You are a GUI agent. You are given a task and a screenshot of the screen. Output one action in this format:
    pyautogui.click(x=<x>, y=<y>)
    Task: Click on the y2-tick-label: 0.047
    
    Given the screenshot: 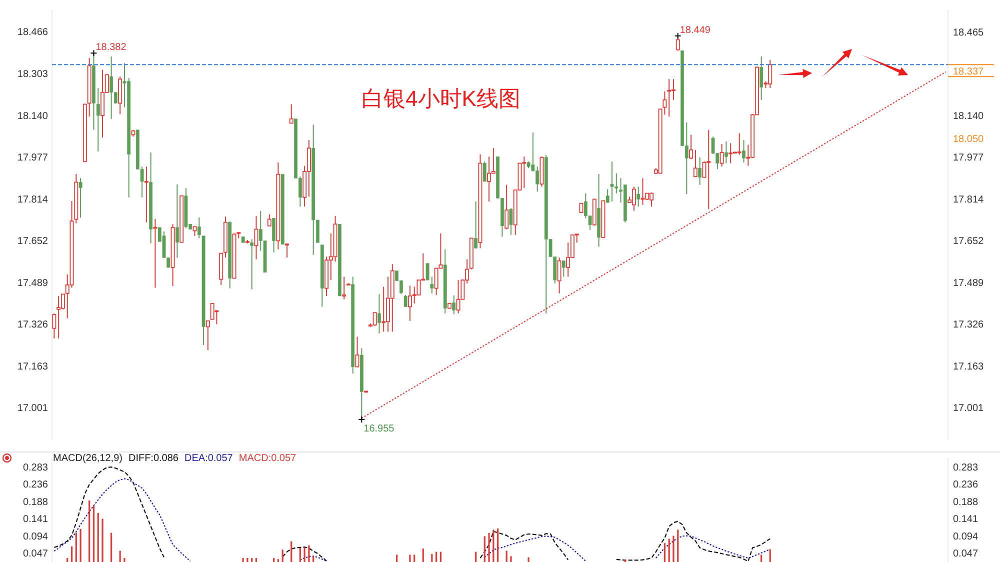 What is the action you would take?
    pyautogui.click(x=965, y=554)
    